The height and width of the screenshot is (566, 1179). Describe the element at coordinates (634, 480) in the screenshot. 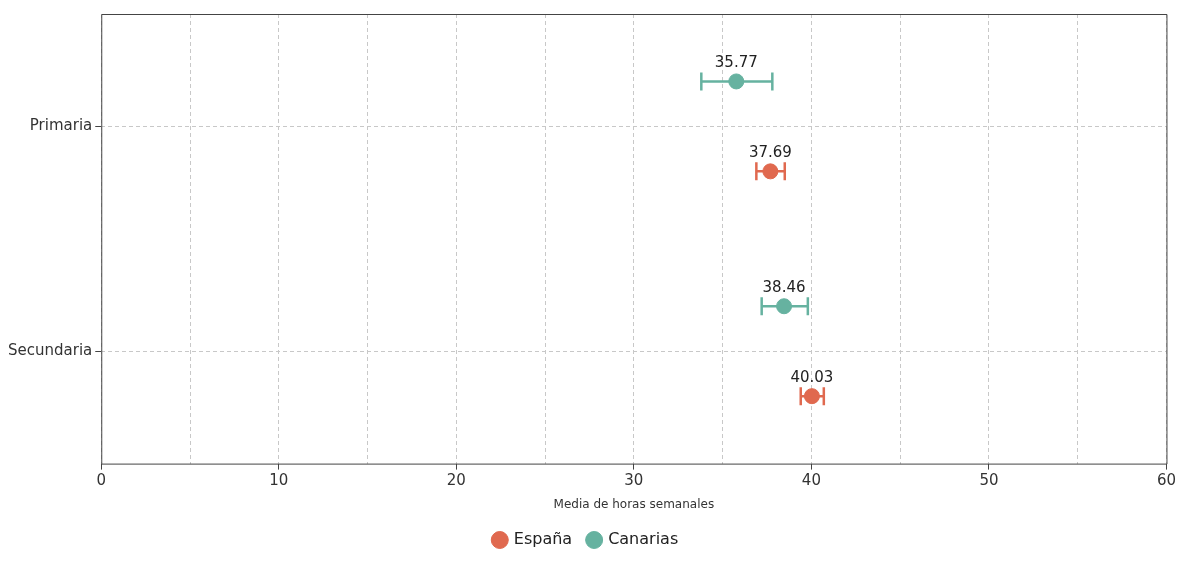

I see `x-tick-label: 30` at that location.